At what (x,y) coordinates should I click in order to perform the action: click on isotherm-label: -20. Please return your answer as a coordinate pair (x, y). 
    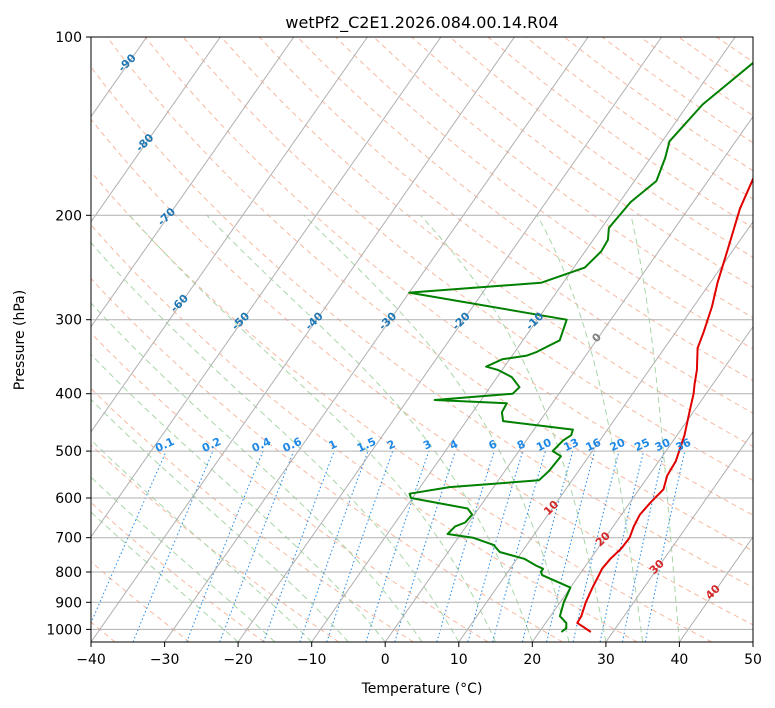
    Looking at the image, I should click on (461, 320).